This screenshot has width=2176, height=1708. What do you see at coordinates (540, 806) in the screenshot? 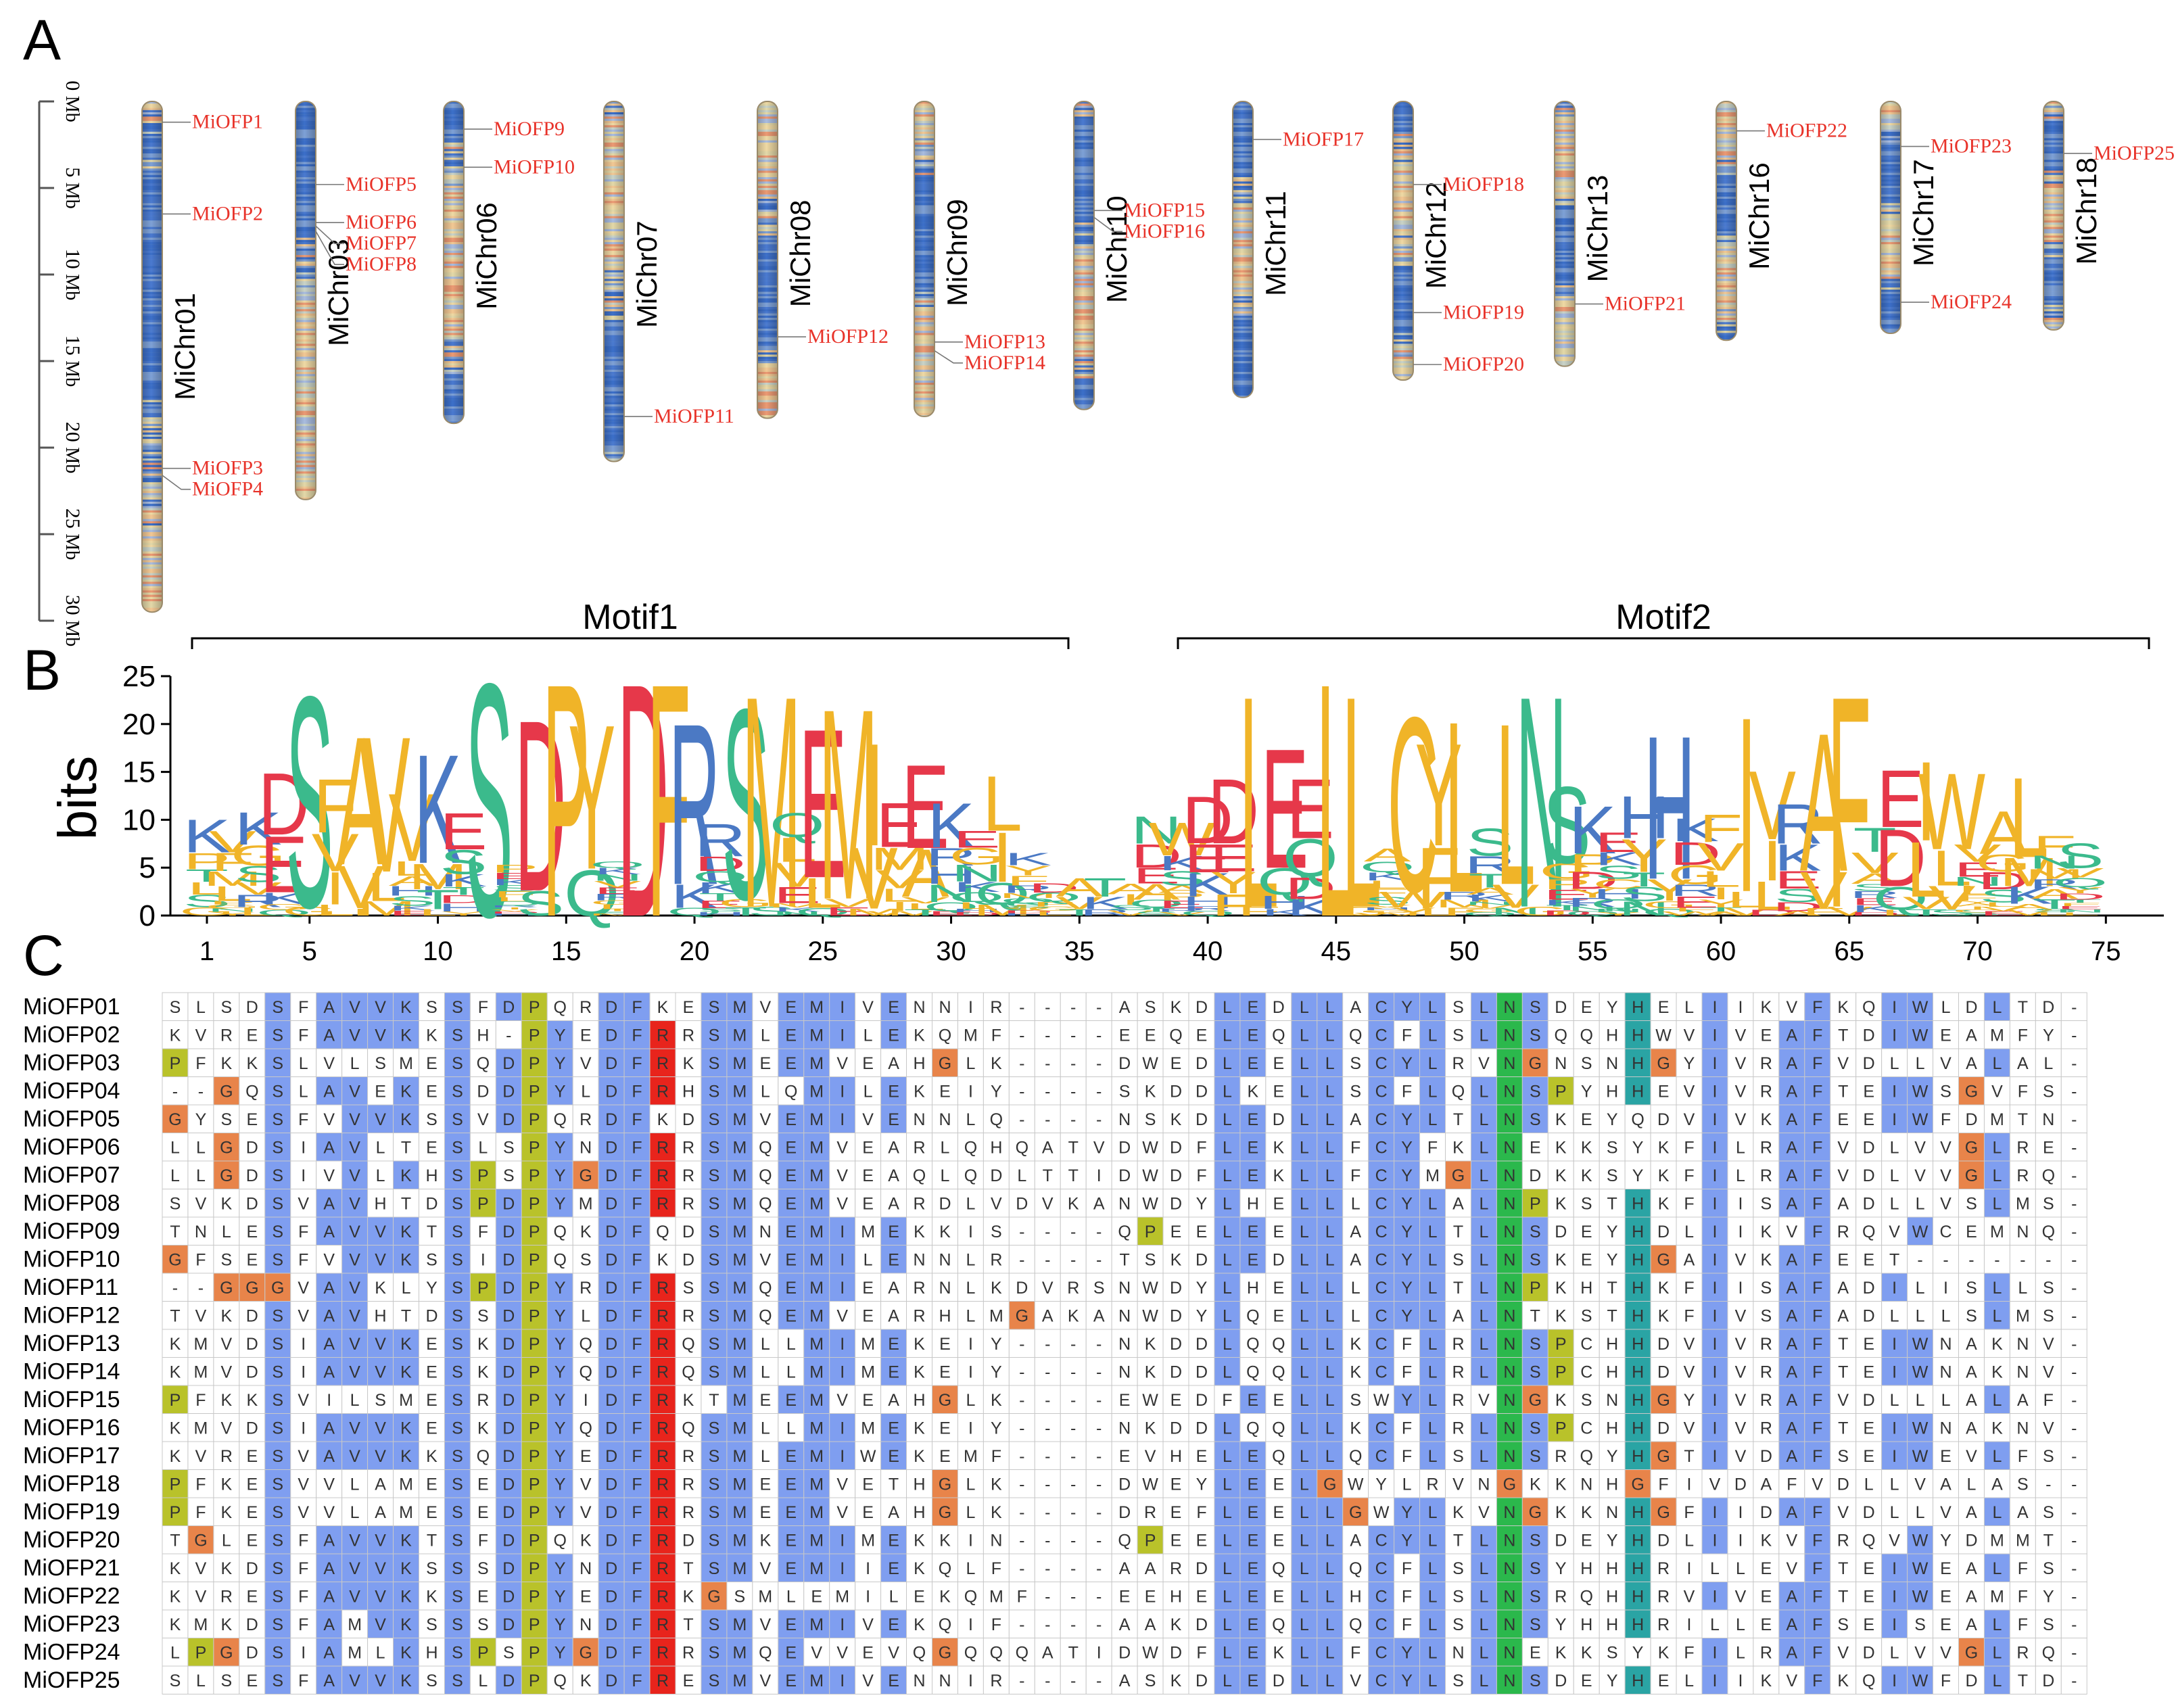
I see `logo-letter: D` at bounding box center [540, 806].